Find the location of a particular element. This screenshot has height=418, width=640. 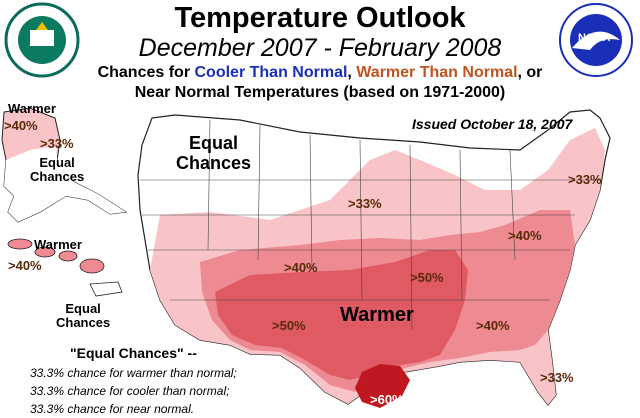

legend-cooler: Cooler Than Normal is located at coordinates (271, 72).